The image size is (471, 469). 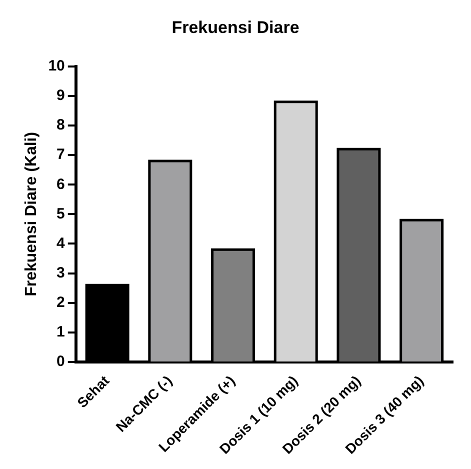 I want to click on y-tick-label: 10, so click(x=56, y=66).